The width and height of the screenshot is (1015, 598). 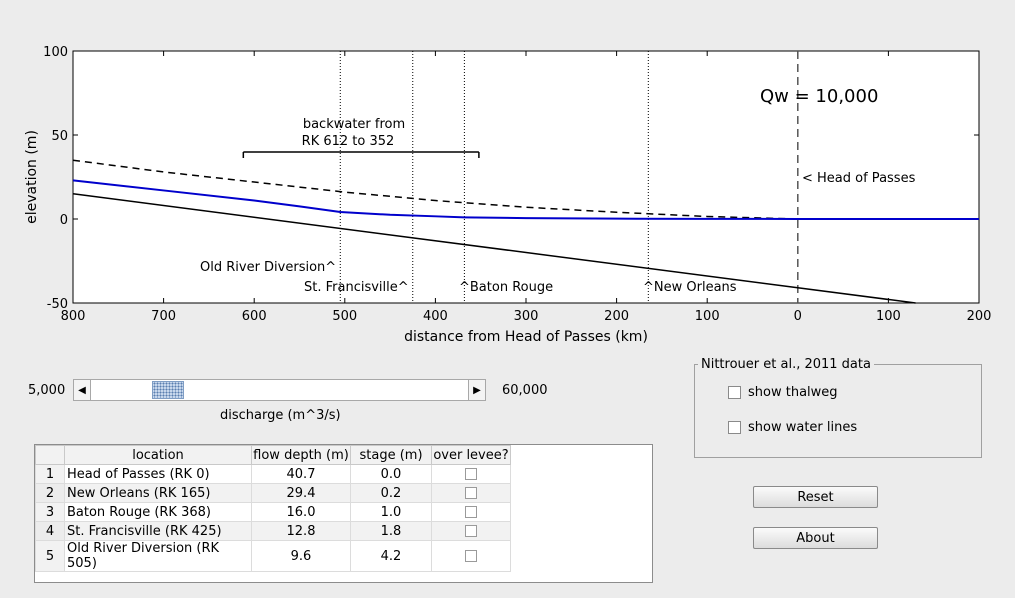 I want to click on x-tick-label: 600, so click(x=254, y=316).